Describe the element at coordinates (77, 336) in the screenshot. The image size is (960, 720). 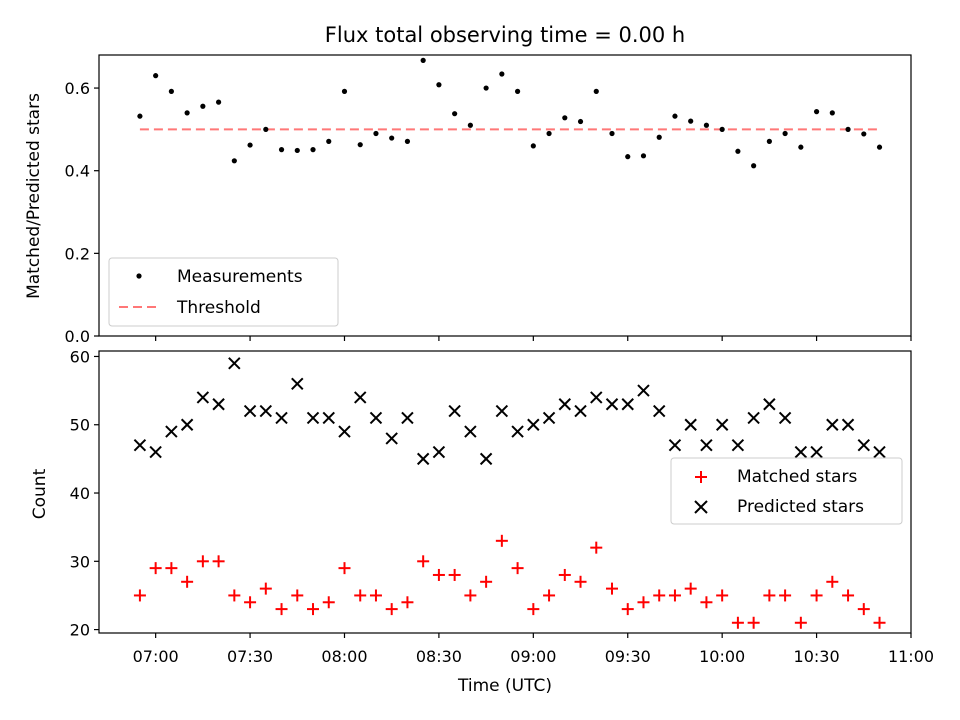
I see `top-y-tick-label: 0.0` at that location.